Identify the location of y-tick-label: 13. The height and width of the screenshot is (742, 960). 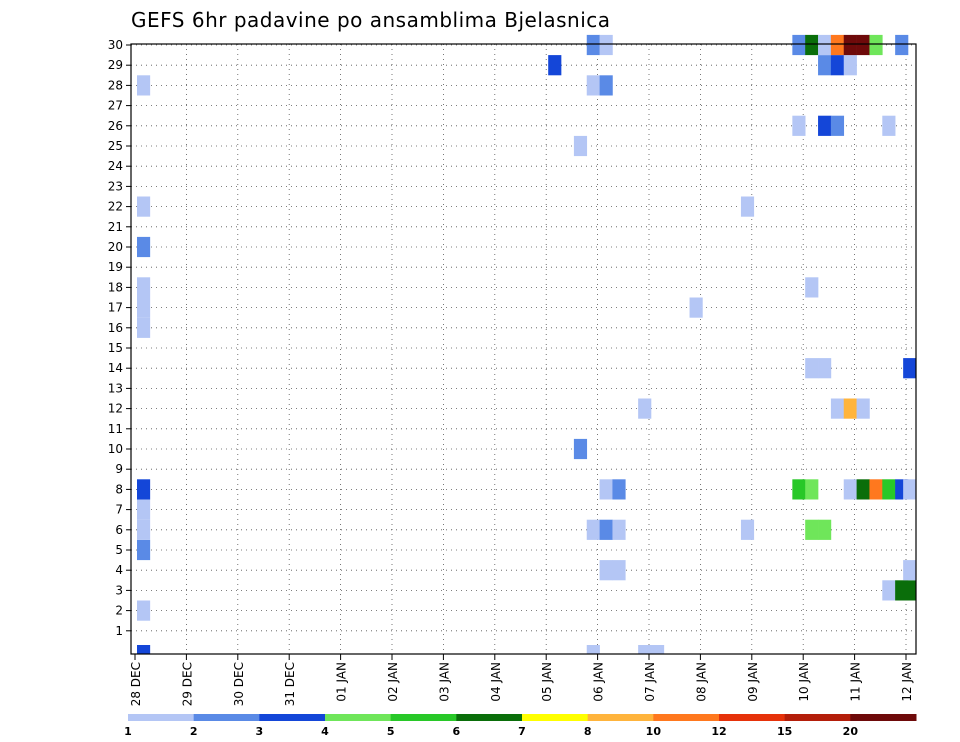
(115, 388).